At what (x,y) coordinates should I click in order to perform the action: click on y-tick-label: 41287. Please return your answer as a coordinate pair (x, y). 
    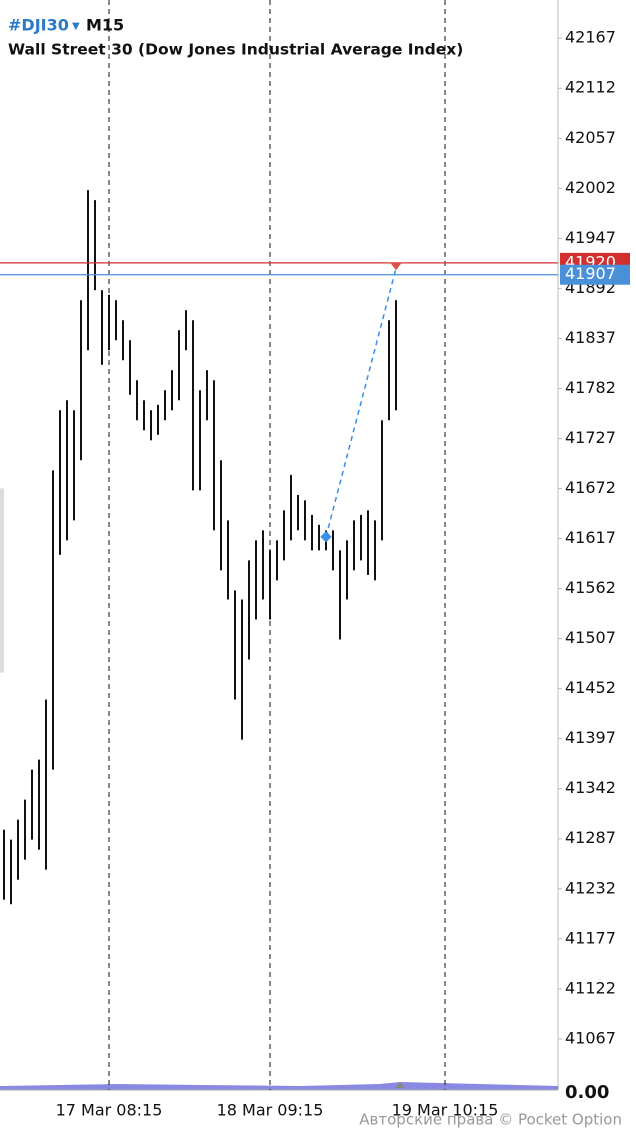
    Looking at the image, I should click on (590, 837).